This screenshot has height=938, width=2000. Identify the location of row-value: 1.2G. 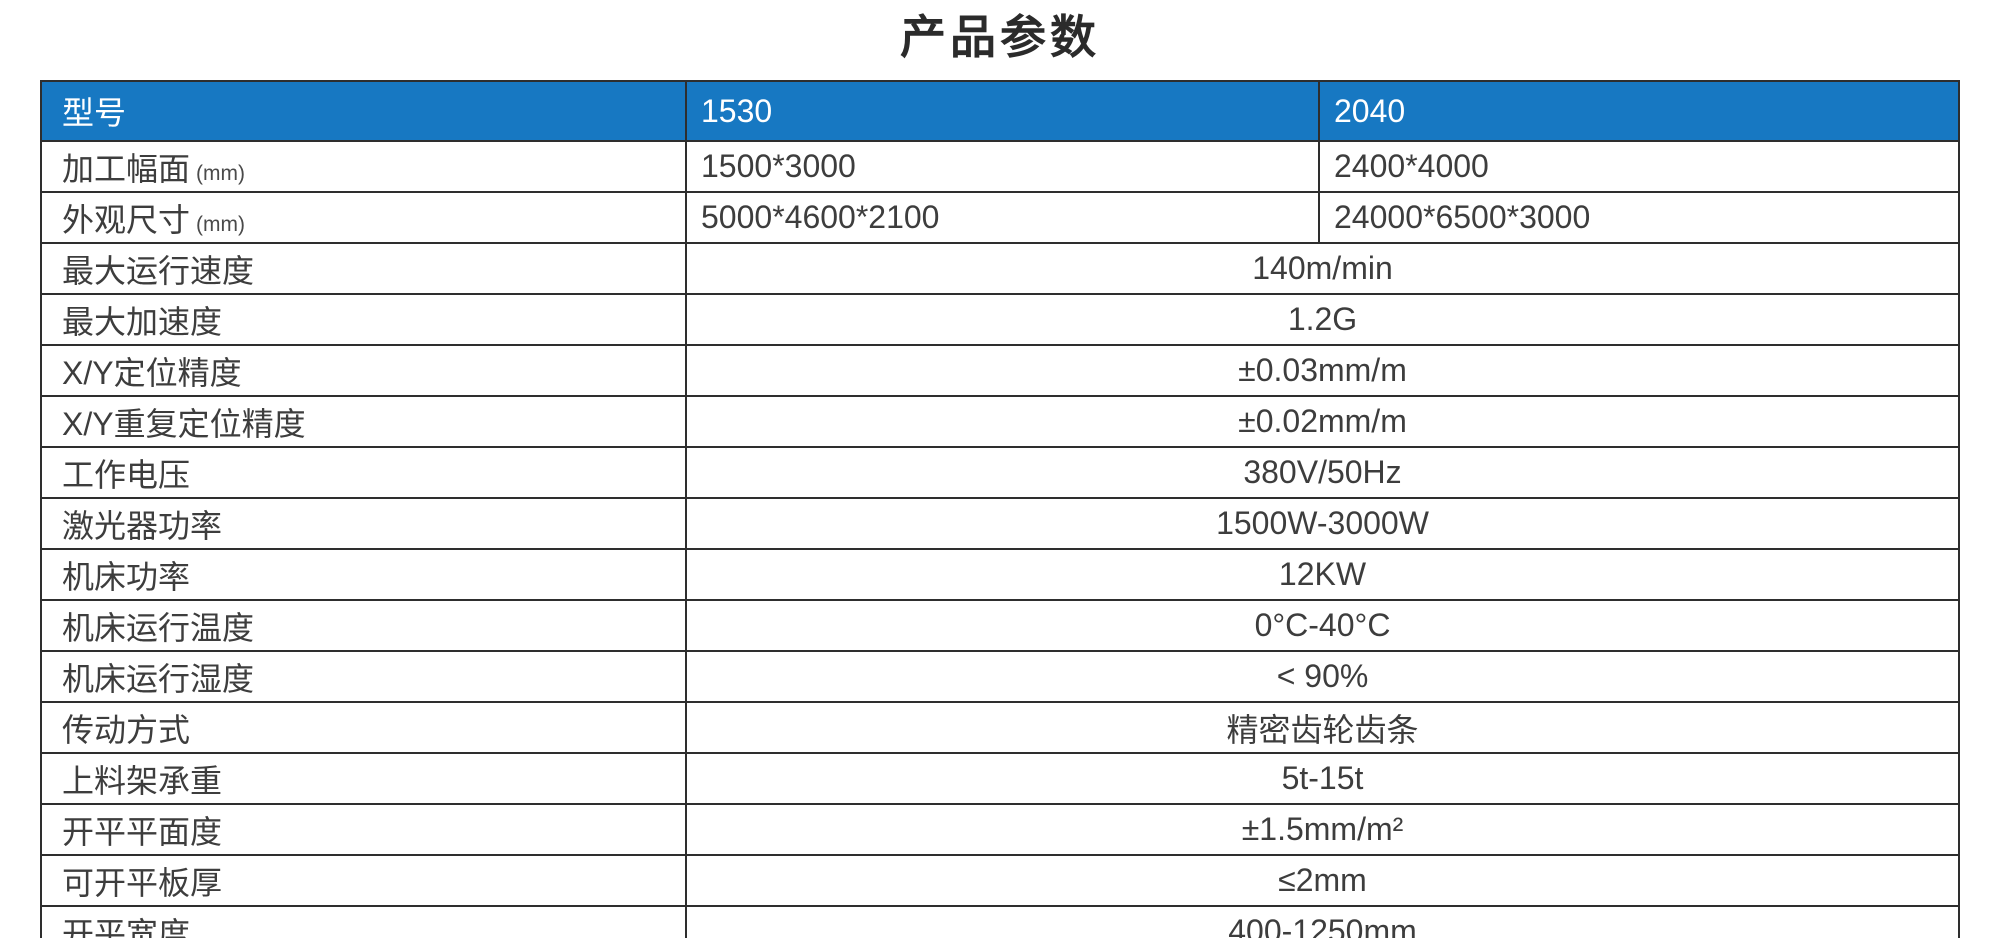
(1322, 319).